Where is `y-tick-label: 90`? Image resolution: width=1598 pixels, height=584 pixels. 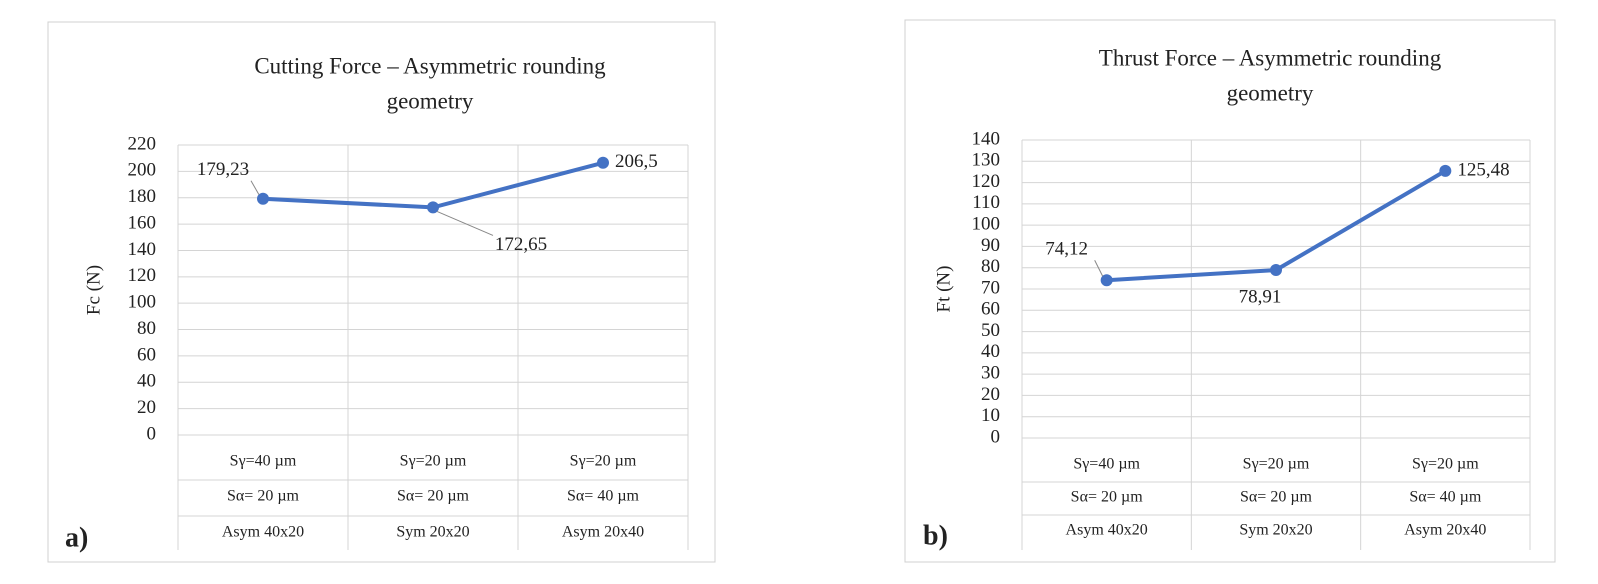 y-tick-label: 90 is located at coordinates (990, 245).